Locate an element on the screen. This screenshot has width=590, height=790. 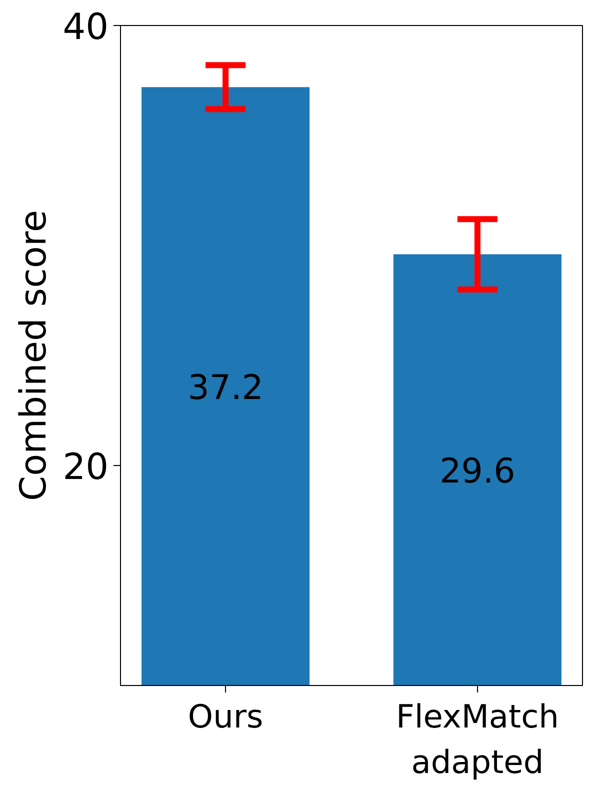
data-label: 37.2 is located at coordinates (226, 388).